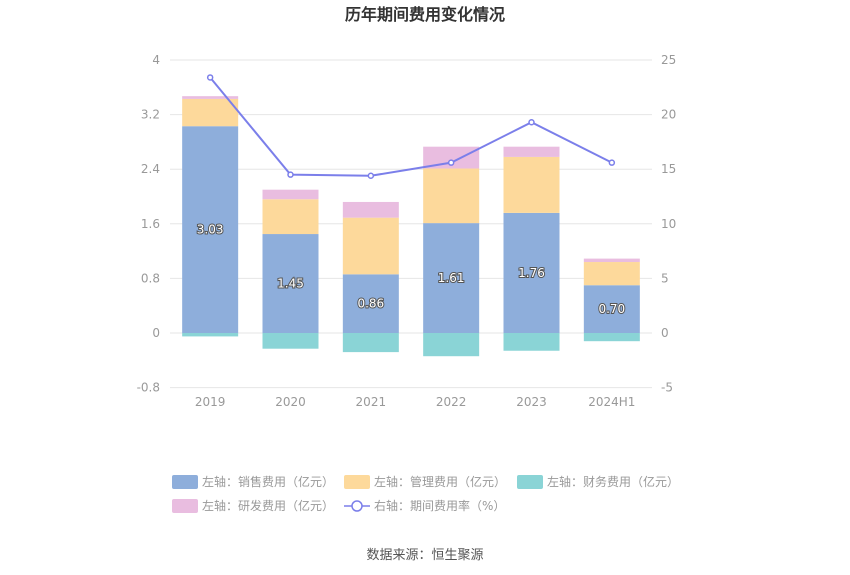 The image size is (850, 575). I want to click on line-series, so click(411, 127).